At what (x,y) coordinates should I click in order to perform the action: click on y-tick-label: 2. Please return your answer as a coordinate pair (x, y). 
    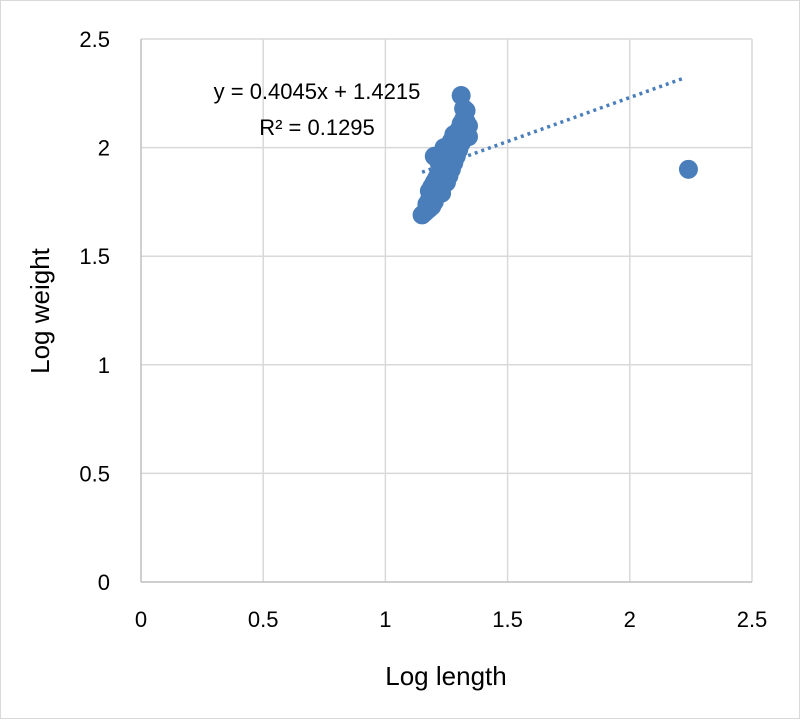
    Looking at the image, I should click on (104, 148).